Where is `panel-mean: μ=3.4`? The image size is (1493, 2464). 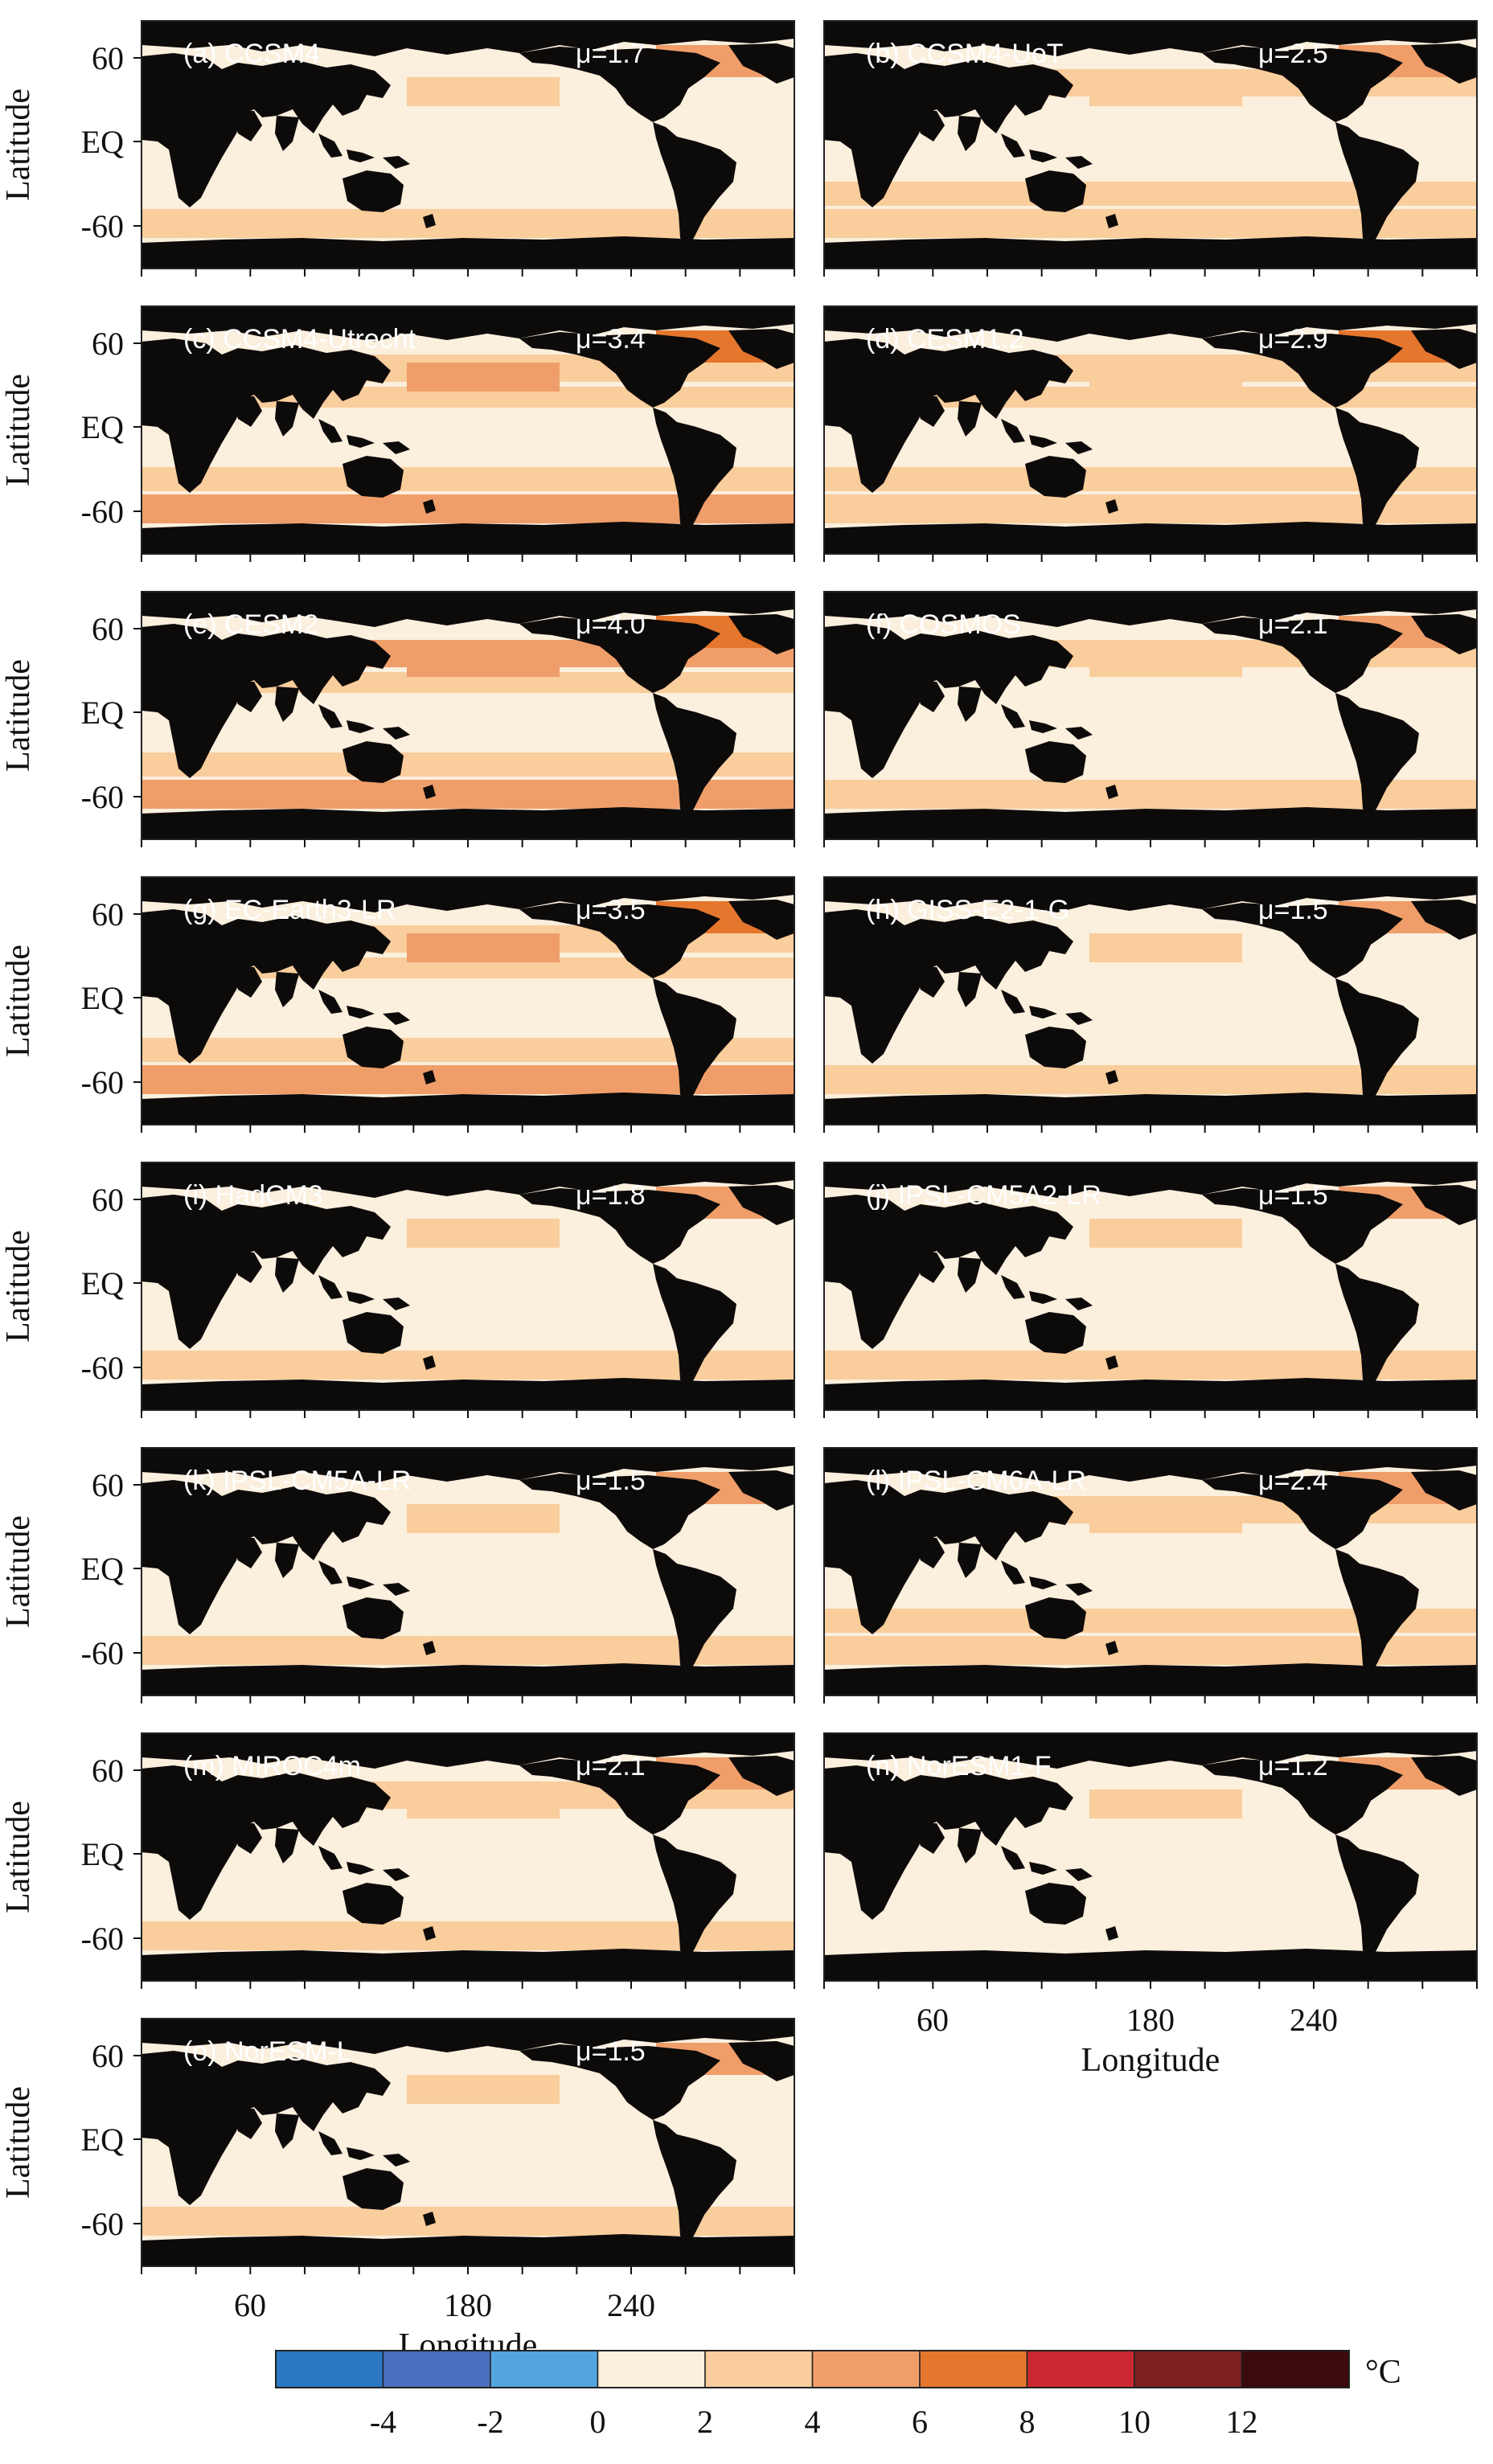
panel-mean: μ=3.4 is located at coordinates (611, 339).